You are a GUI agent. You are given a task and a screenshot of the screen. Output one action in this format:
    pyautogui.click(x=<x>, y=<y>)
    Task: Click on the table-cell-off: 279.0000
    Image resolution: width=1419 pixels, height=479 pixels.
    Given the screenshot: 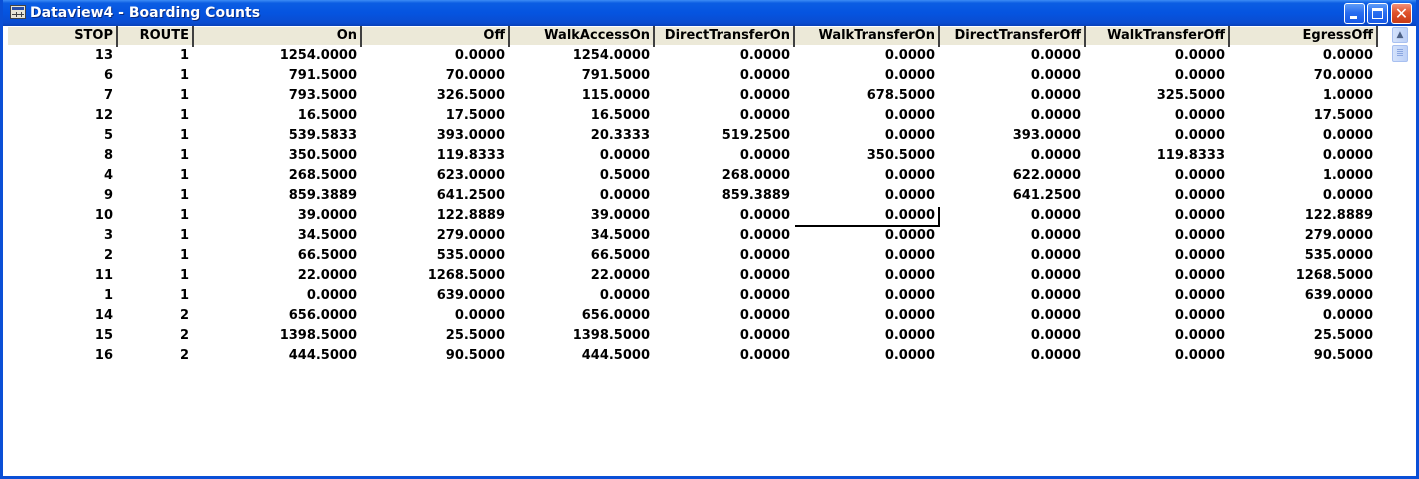 What is the action you would take?
    pyautogui.click(x=470, y=235)
    